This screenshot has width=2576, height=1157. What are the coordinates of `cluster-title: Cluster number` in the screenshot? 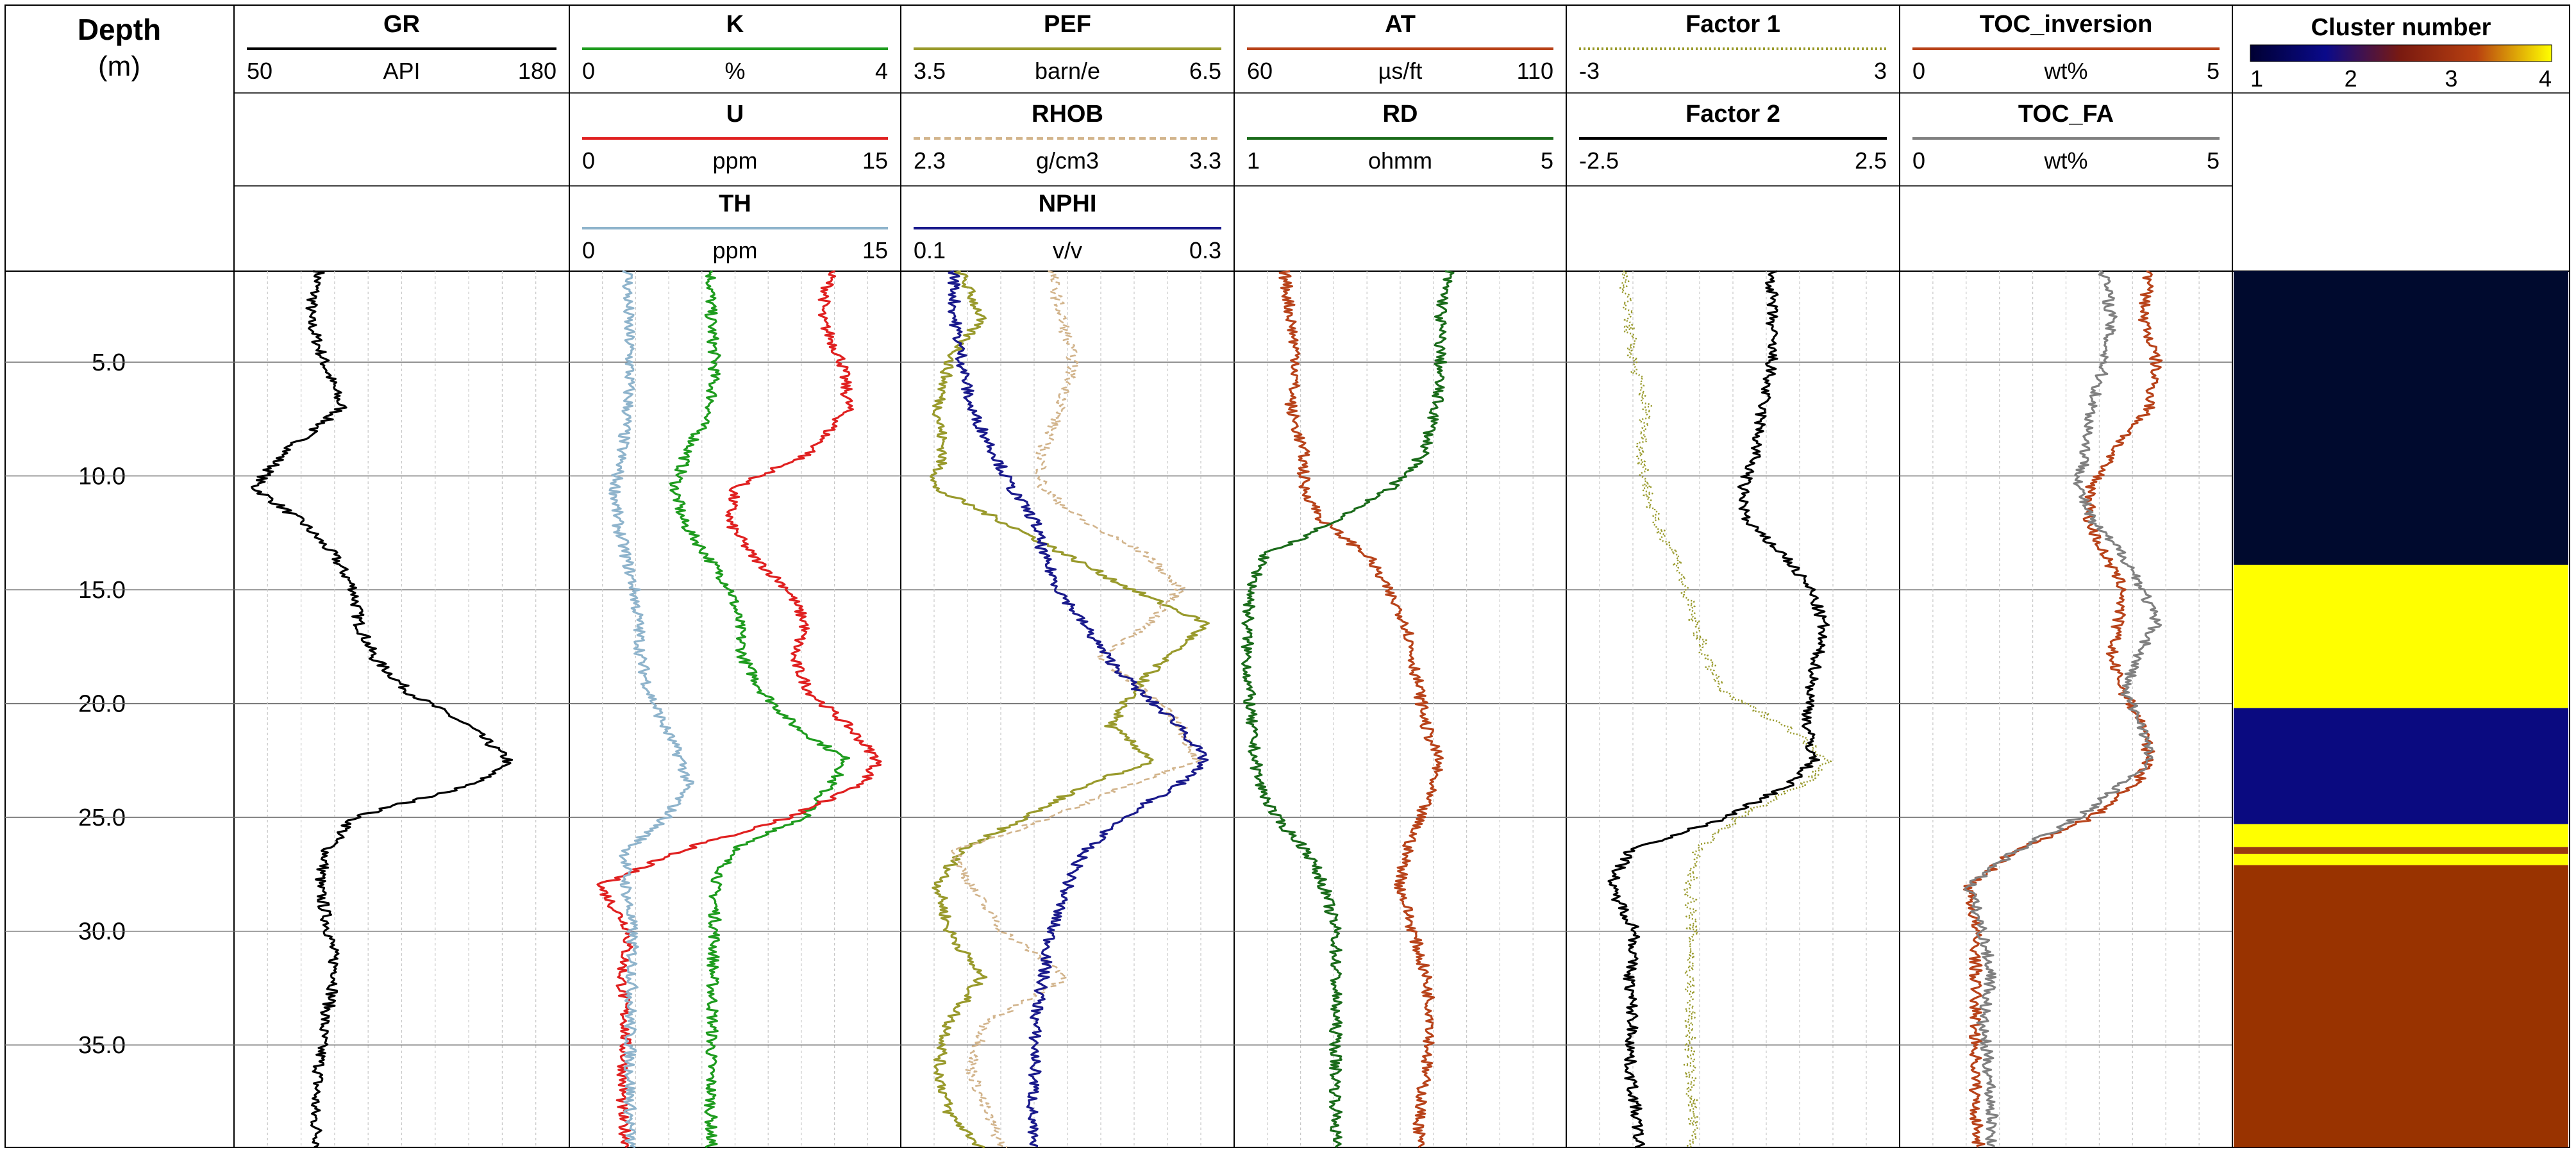 It's located at (2401, 28).